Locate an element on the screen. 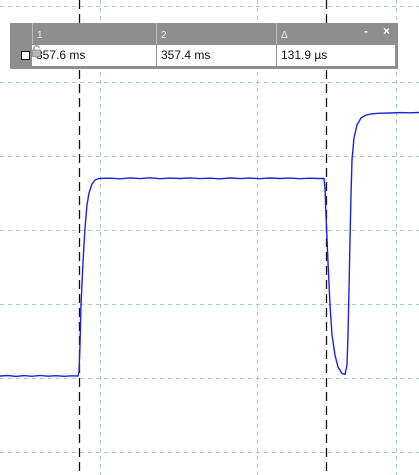 The height and width of the screenshot is (475, 419). close-icon: × is located at coordinates (387, 31).